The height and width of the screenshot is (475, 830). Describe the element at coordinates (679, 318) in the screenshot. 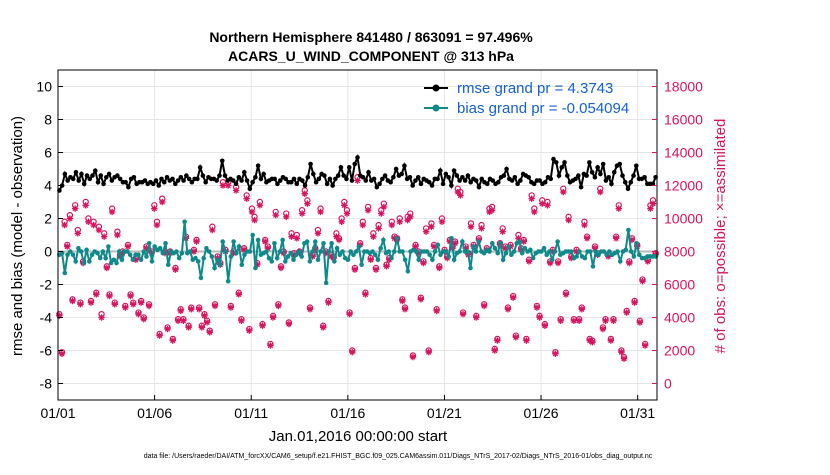

I see `y-tick-label-right: 4000` at that location.